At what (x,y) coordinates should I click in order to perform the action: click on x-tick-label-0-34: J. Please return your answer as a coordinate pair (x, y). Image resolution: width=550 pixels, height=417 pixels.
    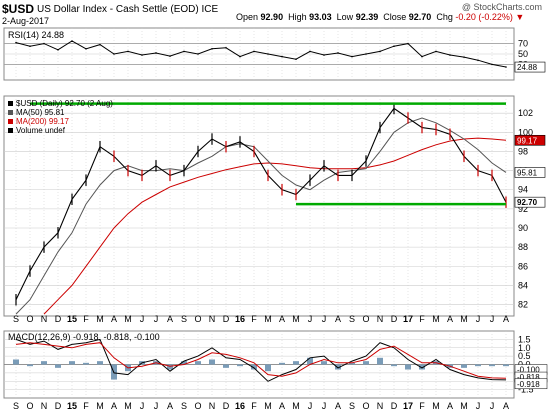
    Looking at the image, I should click on (492, 319).